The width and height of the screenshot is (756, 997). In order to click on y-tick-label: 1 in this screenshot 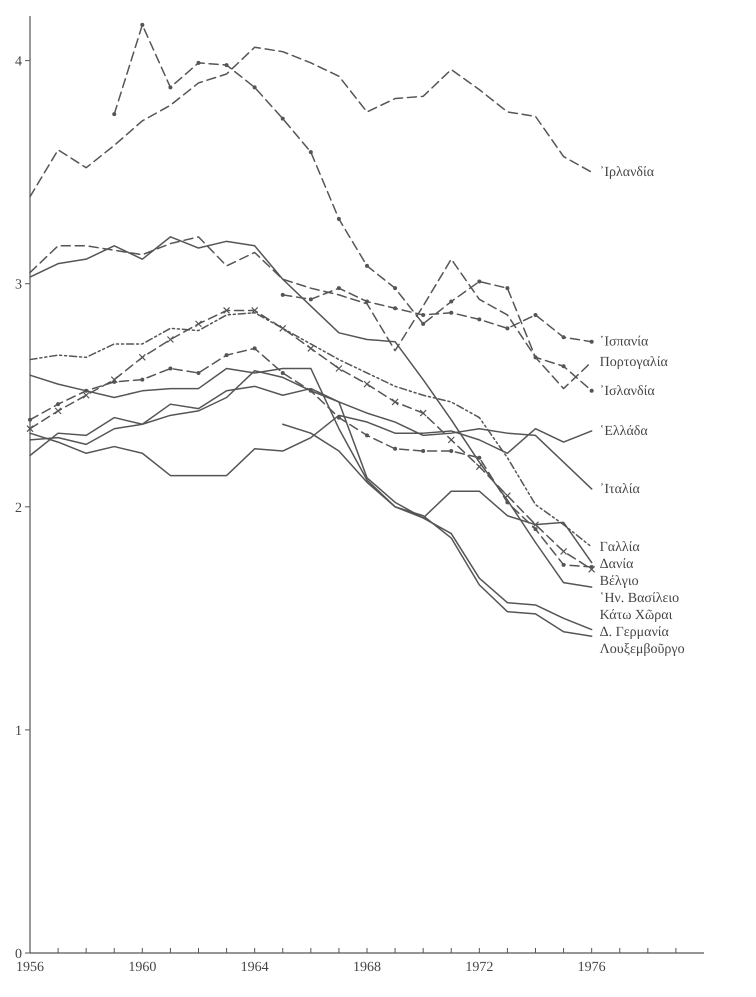, I will do `click(18, 731)`.